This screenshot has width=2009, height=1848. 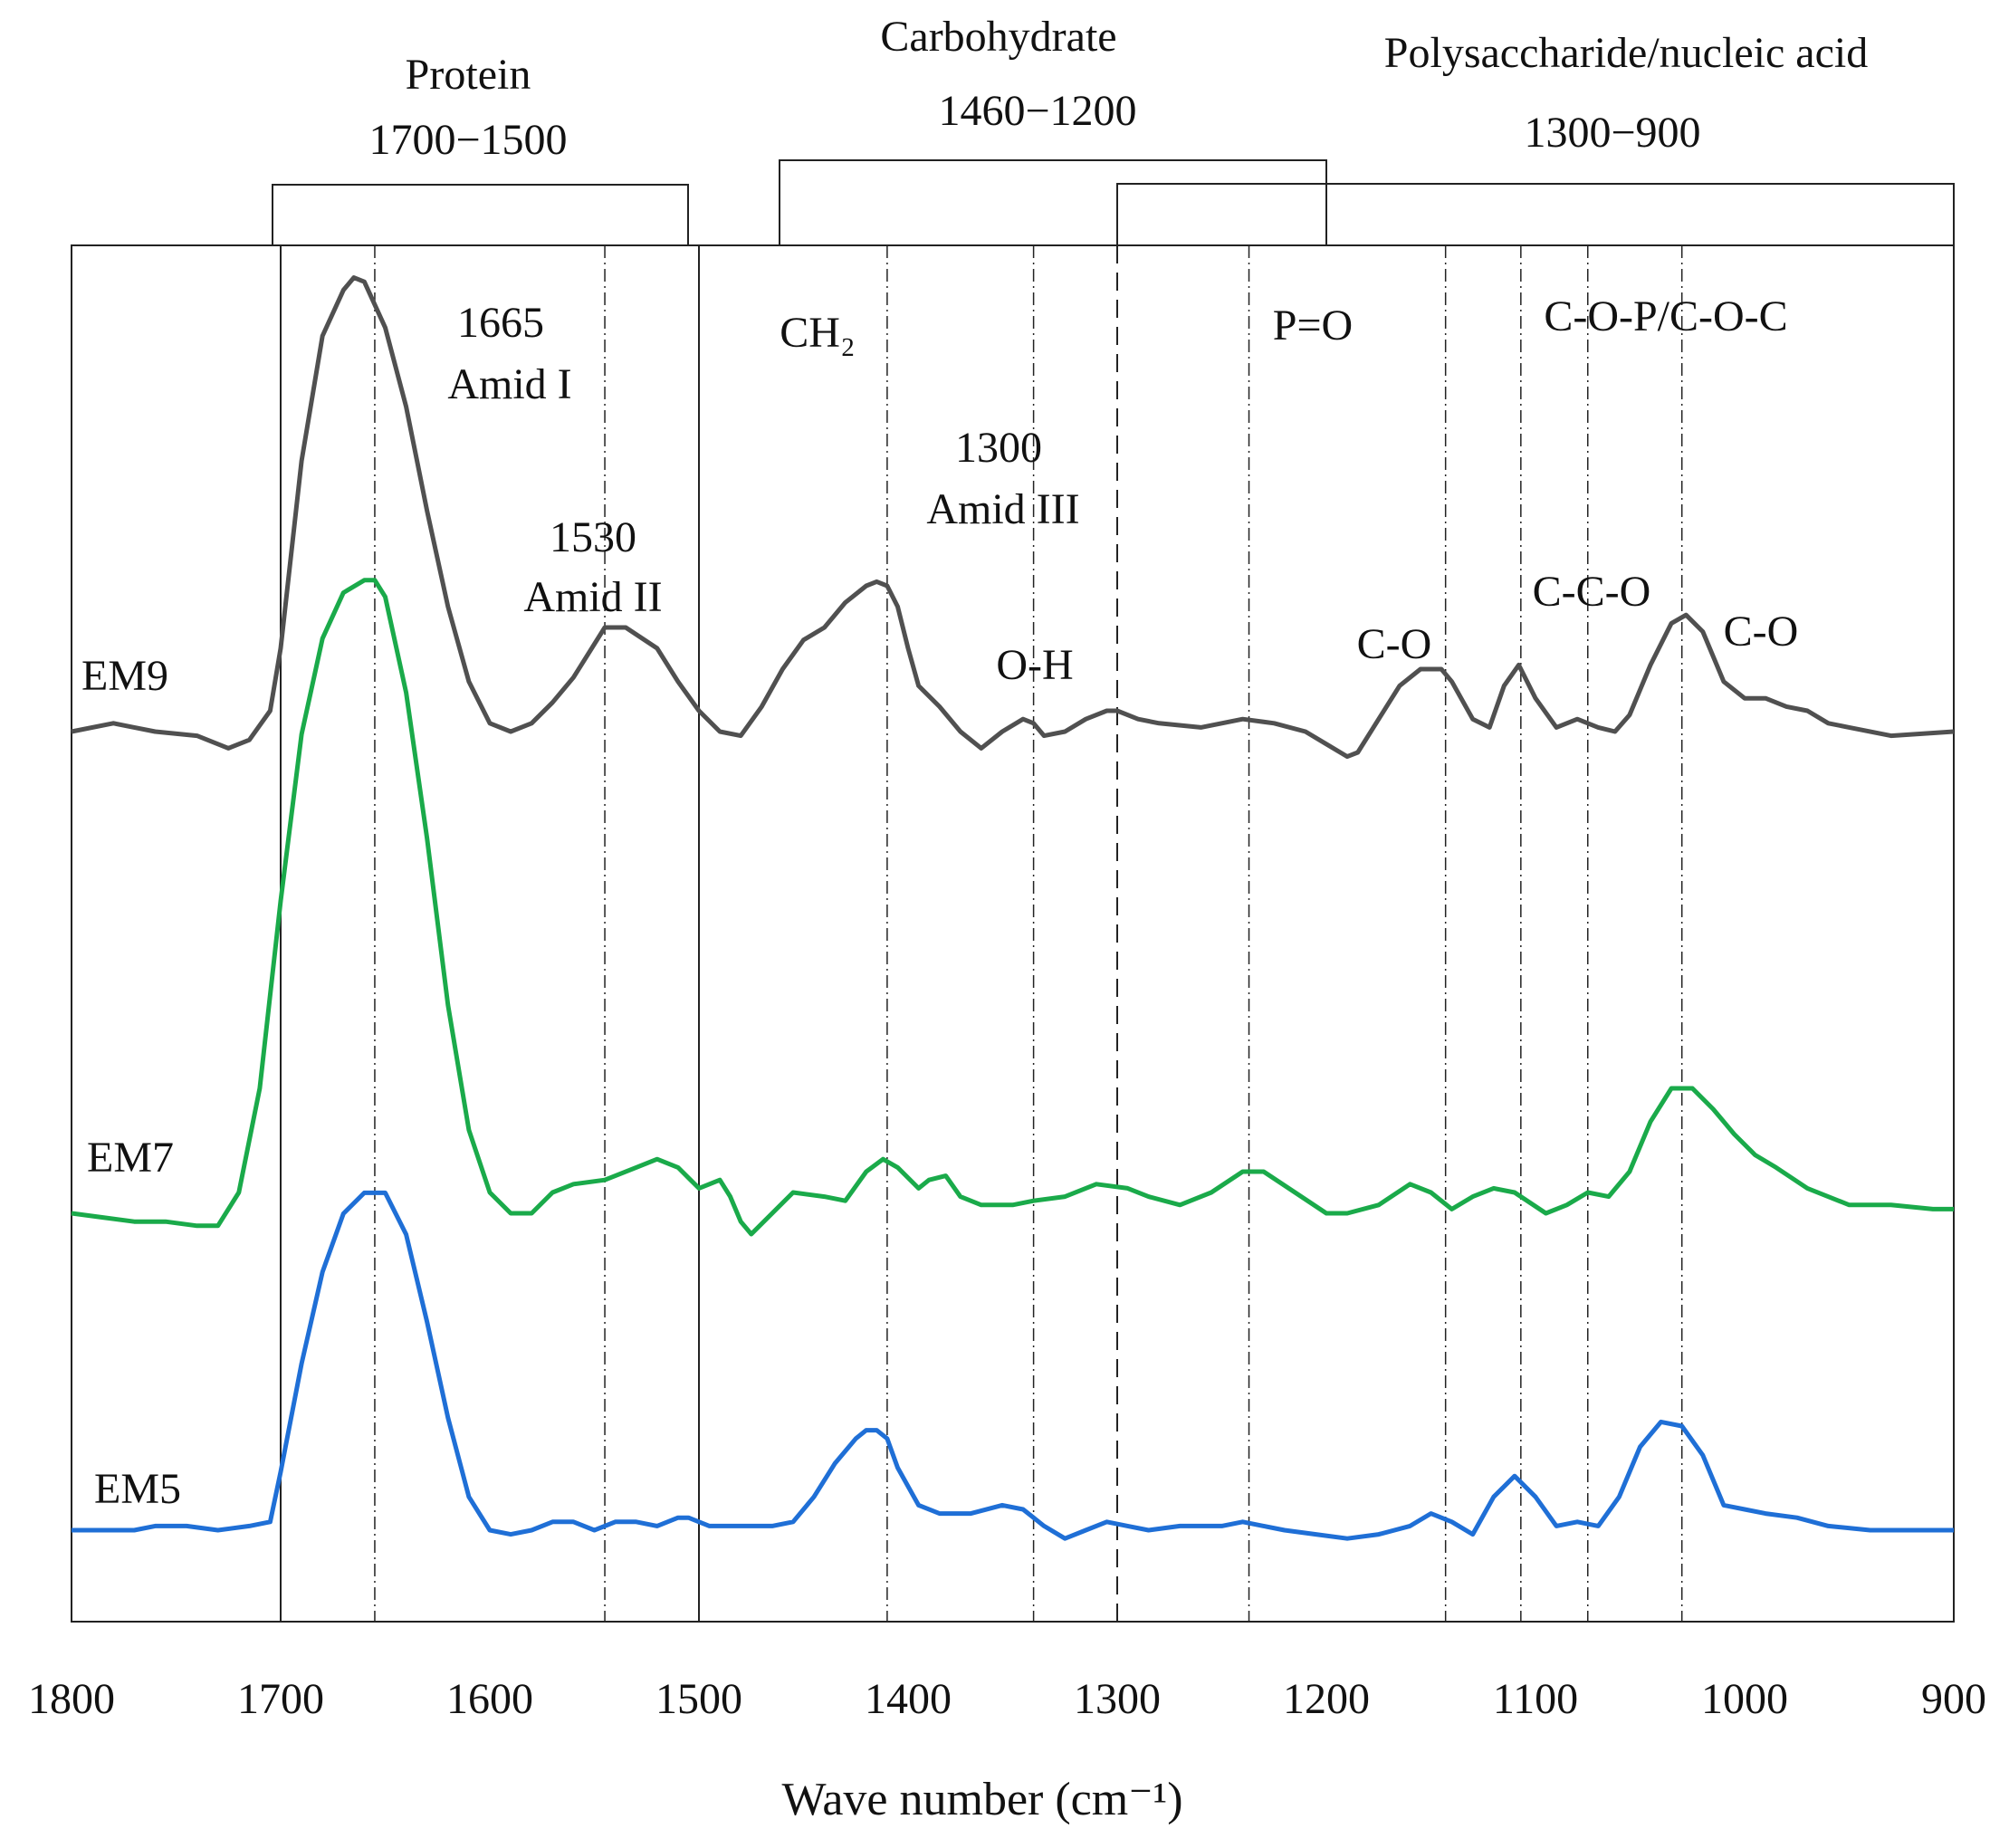 I want to click on x-tick-label-1300: 1300, so click(x=1117, y=1699).